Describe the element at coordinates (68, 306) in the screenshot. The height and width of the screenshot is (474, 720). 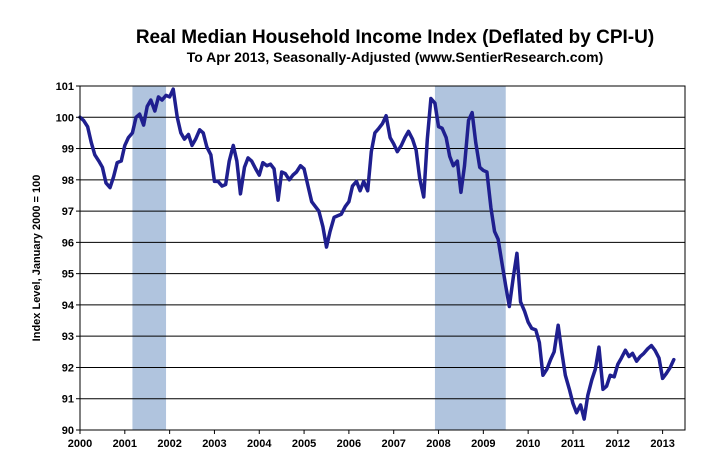
I see `y-tick-label: 94` at that location.